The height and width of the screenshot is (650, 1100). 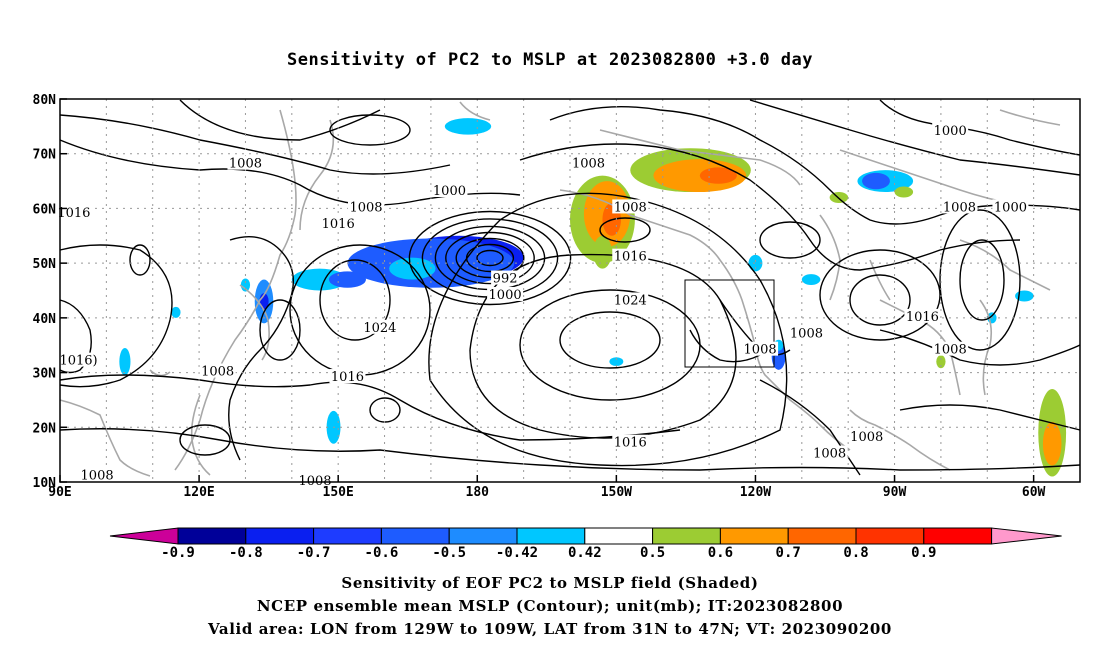 What do you see at coordinates (144, 536) in the screenshot?
I see `colorbar-low-end` at bounding box center [144, 536].